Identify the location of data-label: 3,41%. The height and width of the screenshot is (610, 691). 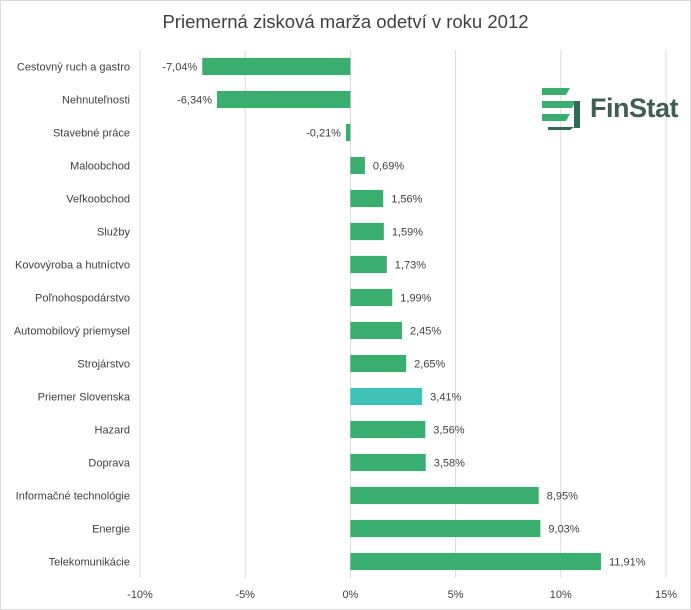
(445, 398).